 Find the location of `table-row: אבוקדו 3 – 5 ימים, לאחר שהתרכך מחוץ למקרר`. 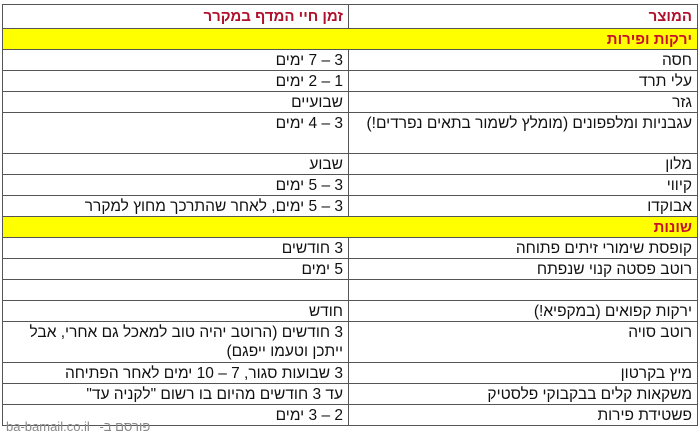

table-row: אבוקדו 3 – 5 ימים, לאחר שהתרכך מחוץ למקרר is located at coordinates (350, 206).